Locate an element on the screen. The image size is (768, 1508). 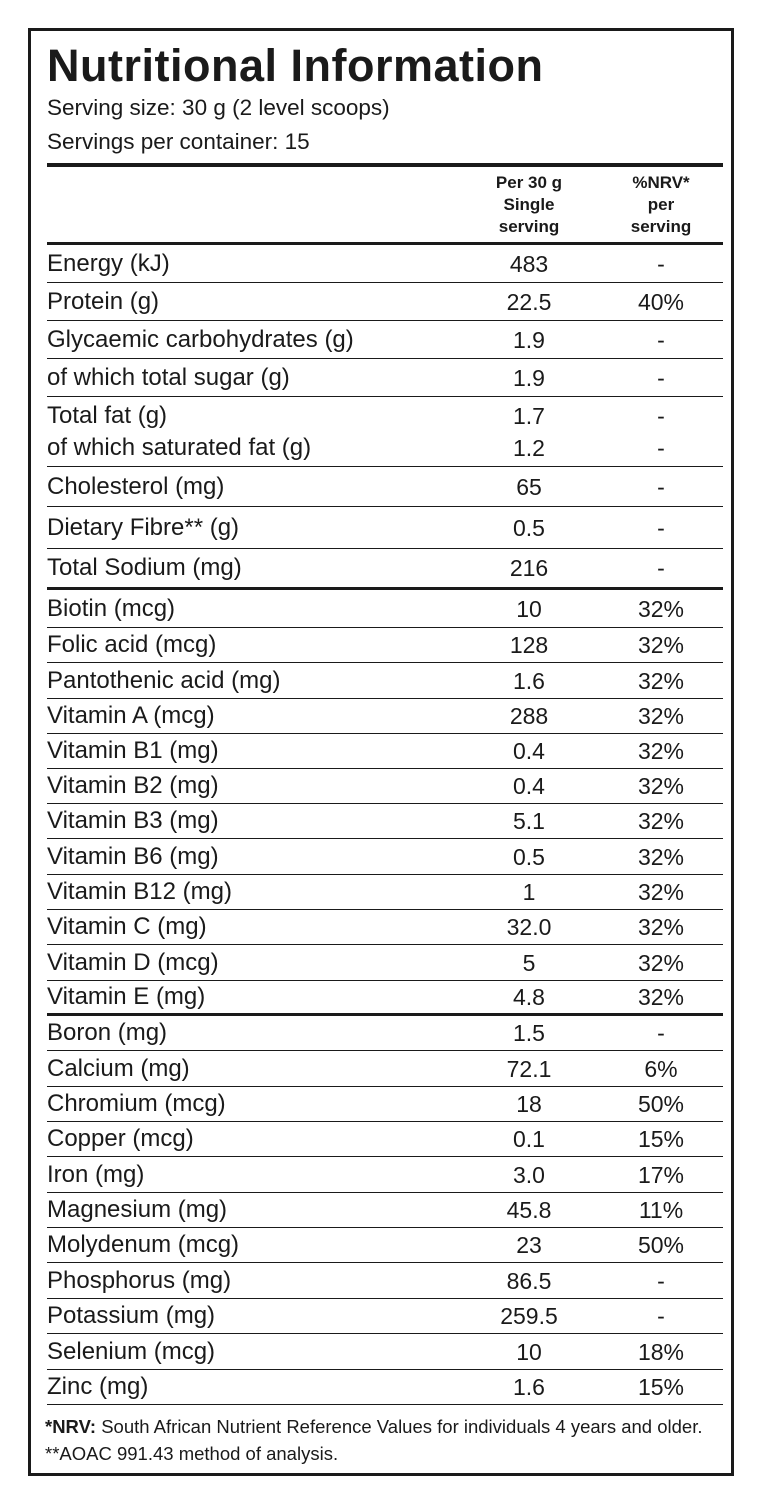
per-serving-value-cell: 1.9 is located at coordinates (529, 377).